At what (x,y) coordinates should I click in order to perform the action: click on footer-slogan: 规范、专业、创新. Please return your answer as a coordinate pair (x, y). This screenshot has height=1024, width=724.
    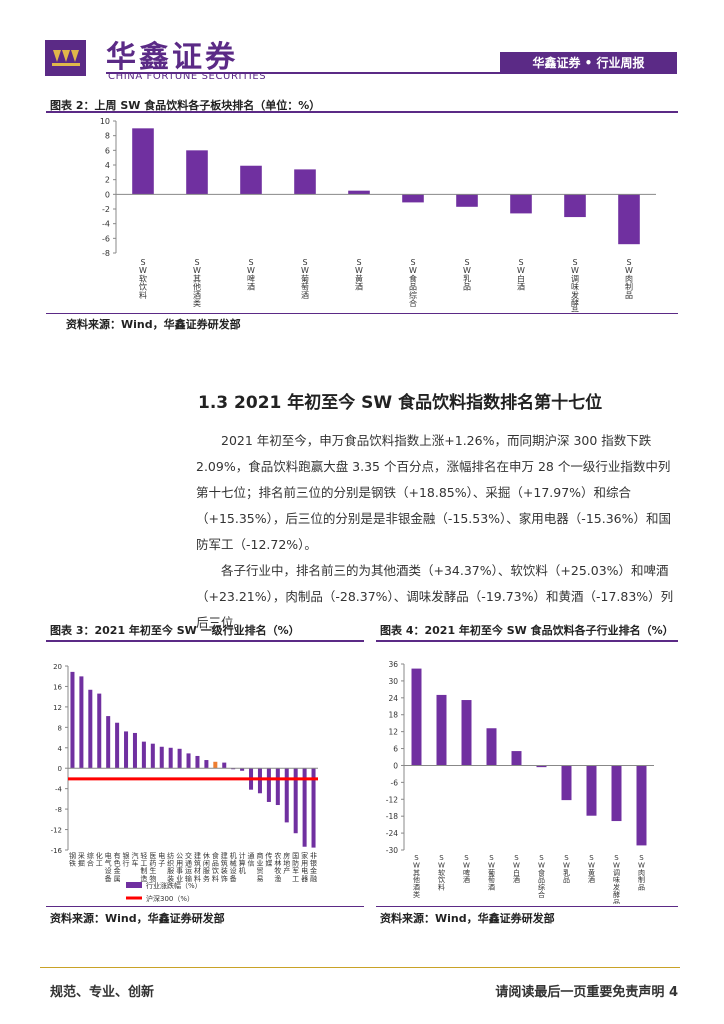
    Looking at the image, I should click on (102, 992).